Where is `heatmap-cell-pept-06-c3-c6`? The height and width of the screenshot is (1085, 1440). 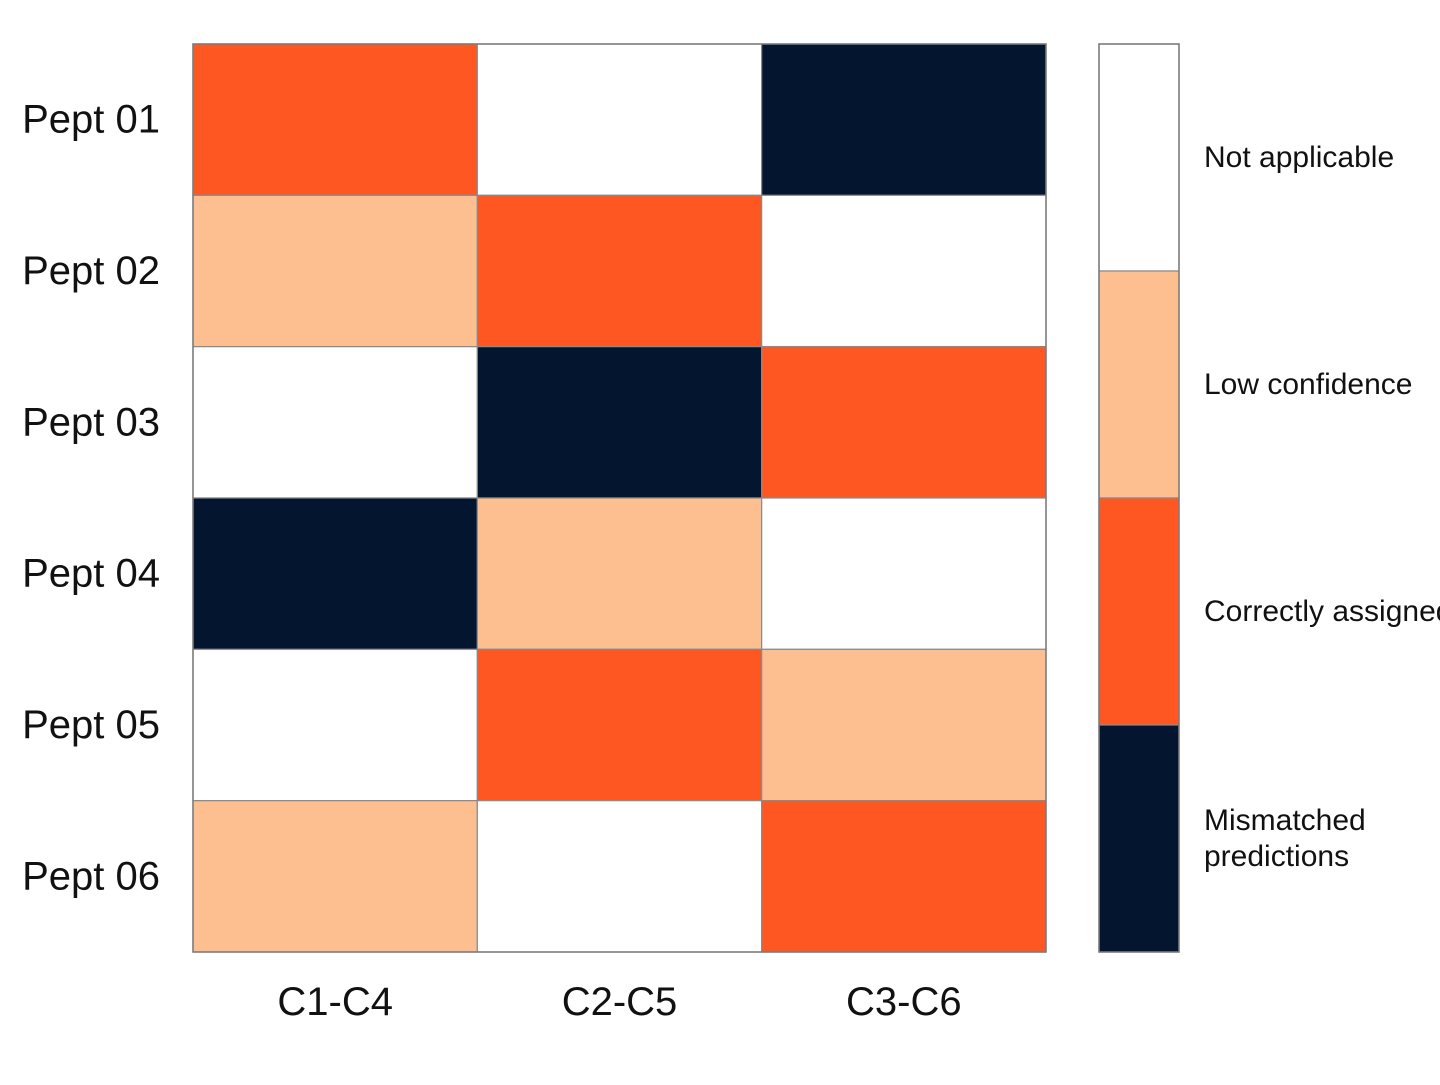 heatmap-cell-pept-06-c3-c6 is located at coordinates (904, 876).